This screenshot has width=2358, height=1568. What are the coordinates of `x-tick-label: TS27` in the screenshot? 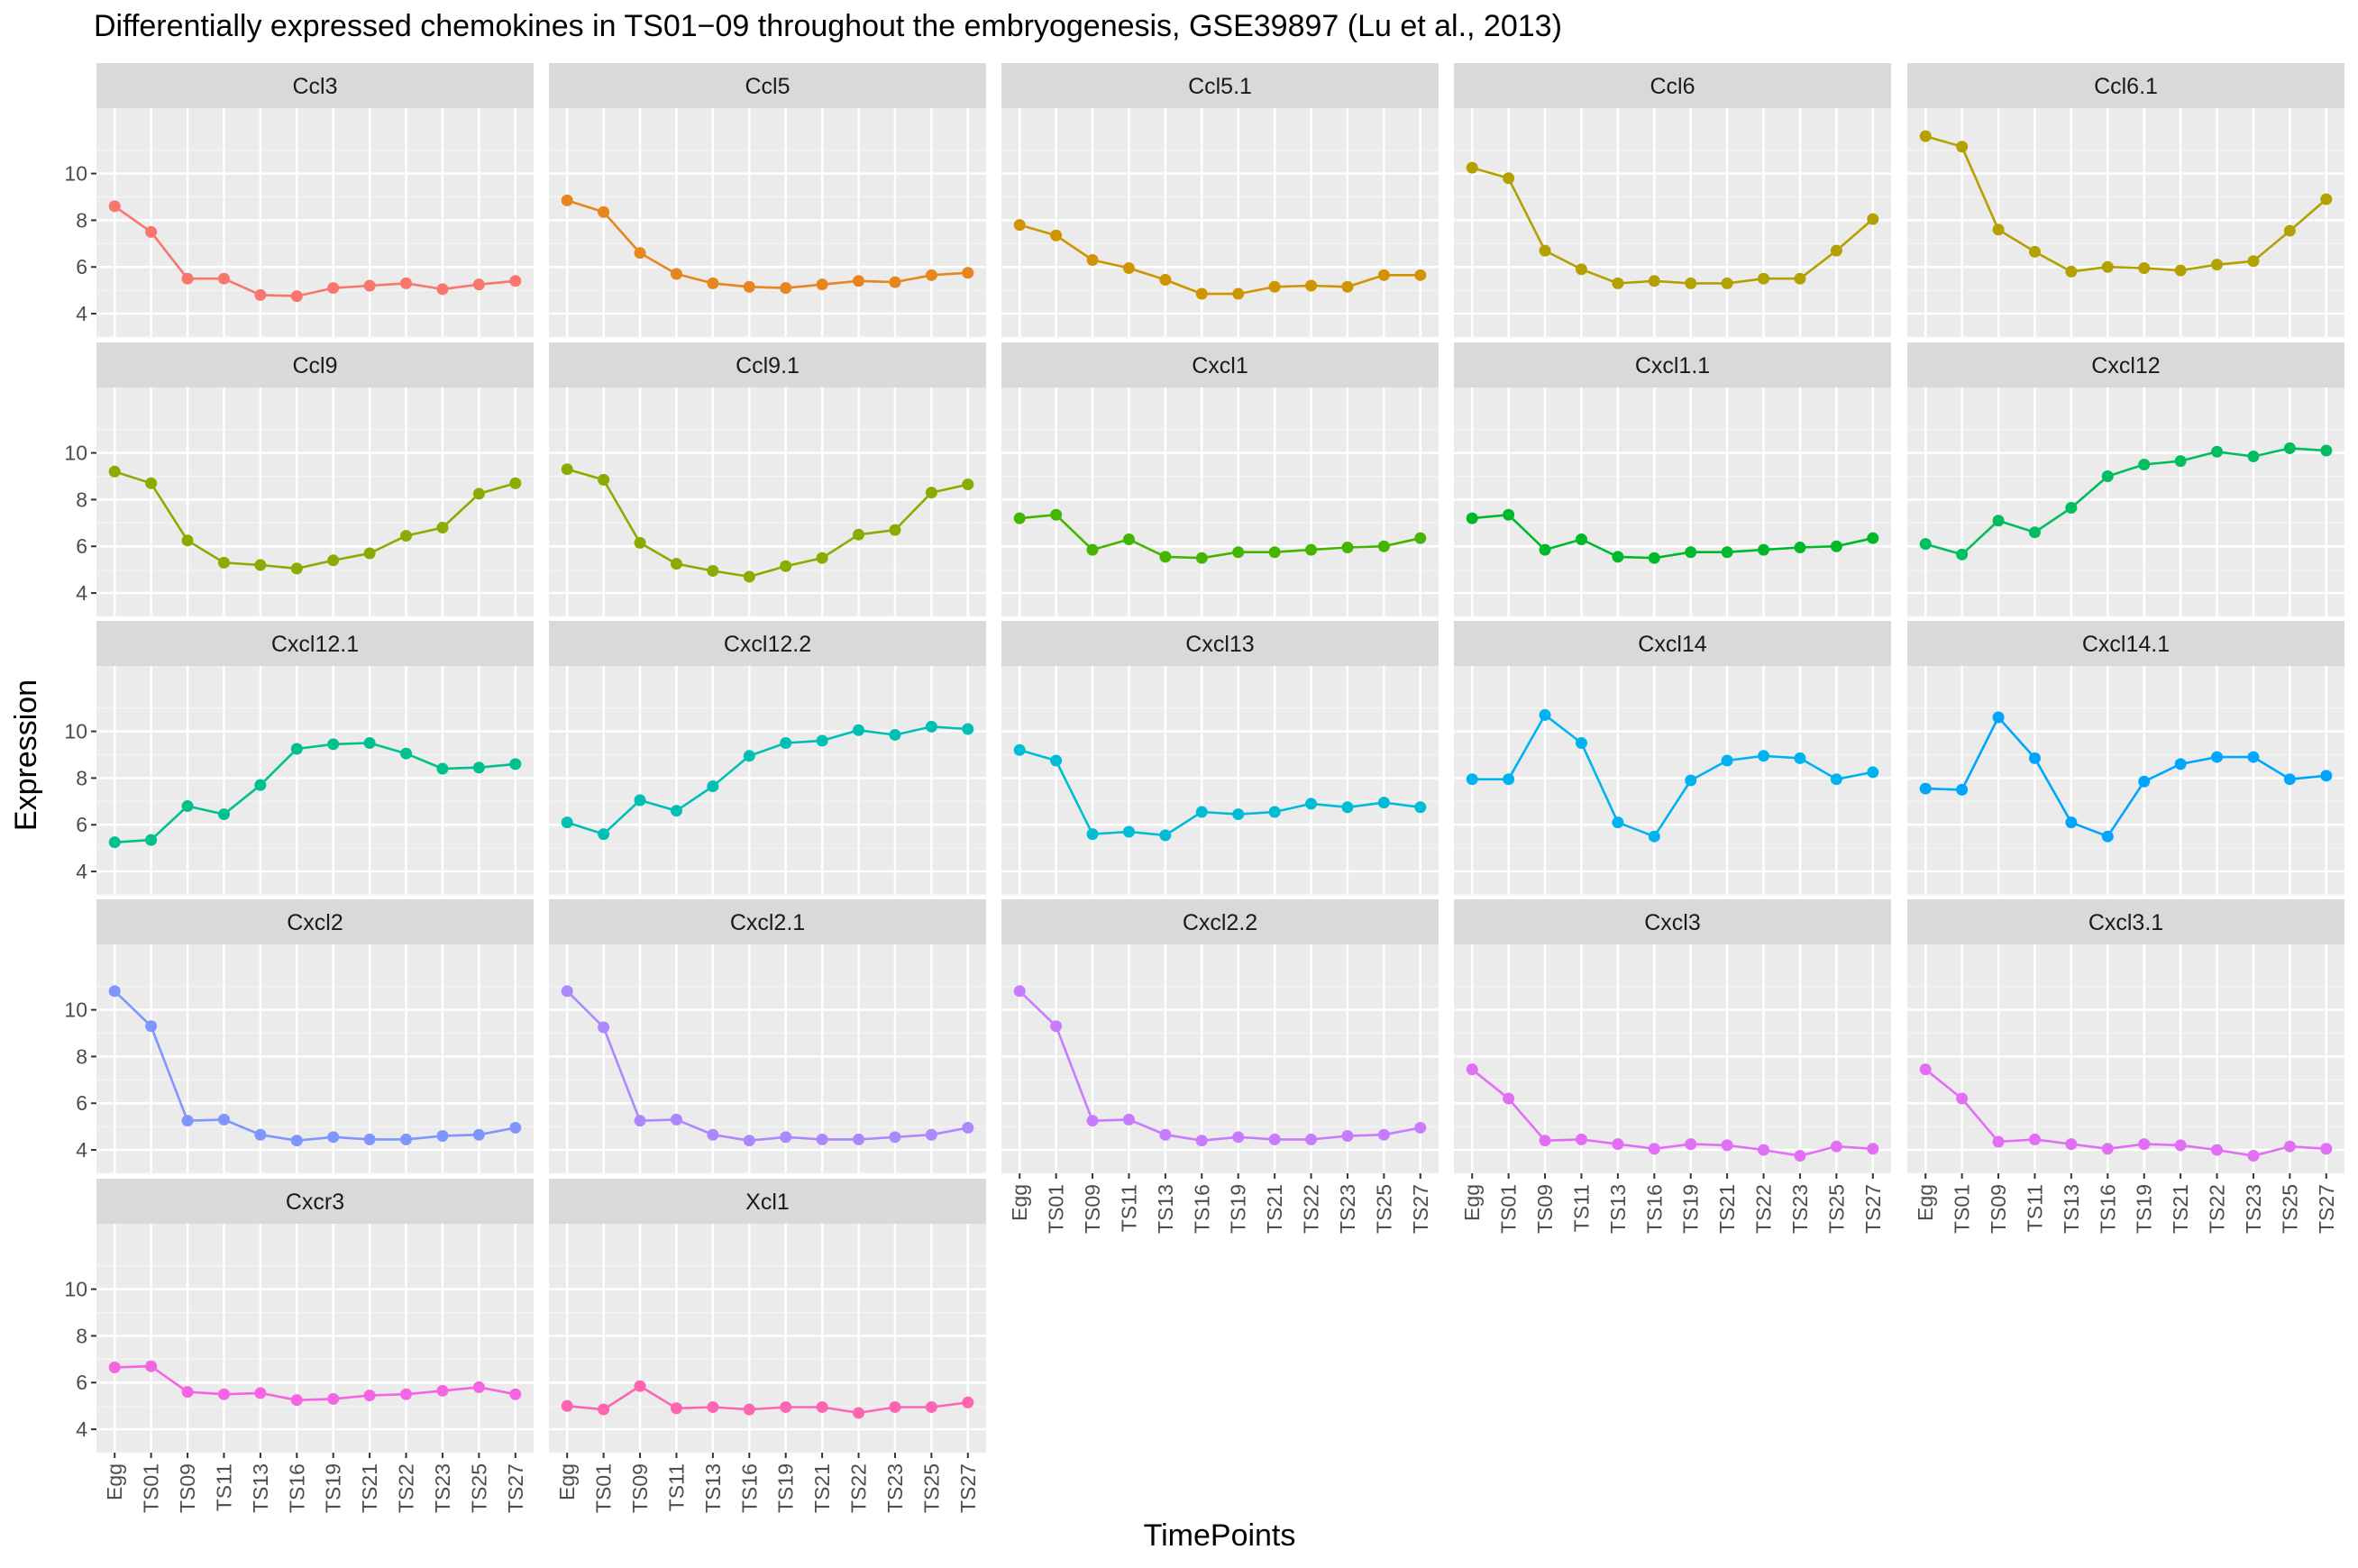 It's located at (515, 1488).